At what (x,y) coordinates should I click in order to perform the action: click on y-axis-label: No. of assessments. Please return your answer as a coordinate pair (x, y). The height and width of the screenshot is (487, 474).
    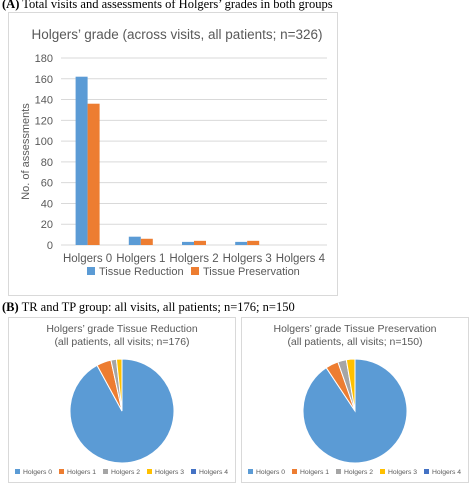
    Looking at the image, I should click on (26, 151).